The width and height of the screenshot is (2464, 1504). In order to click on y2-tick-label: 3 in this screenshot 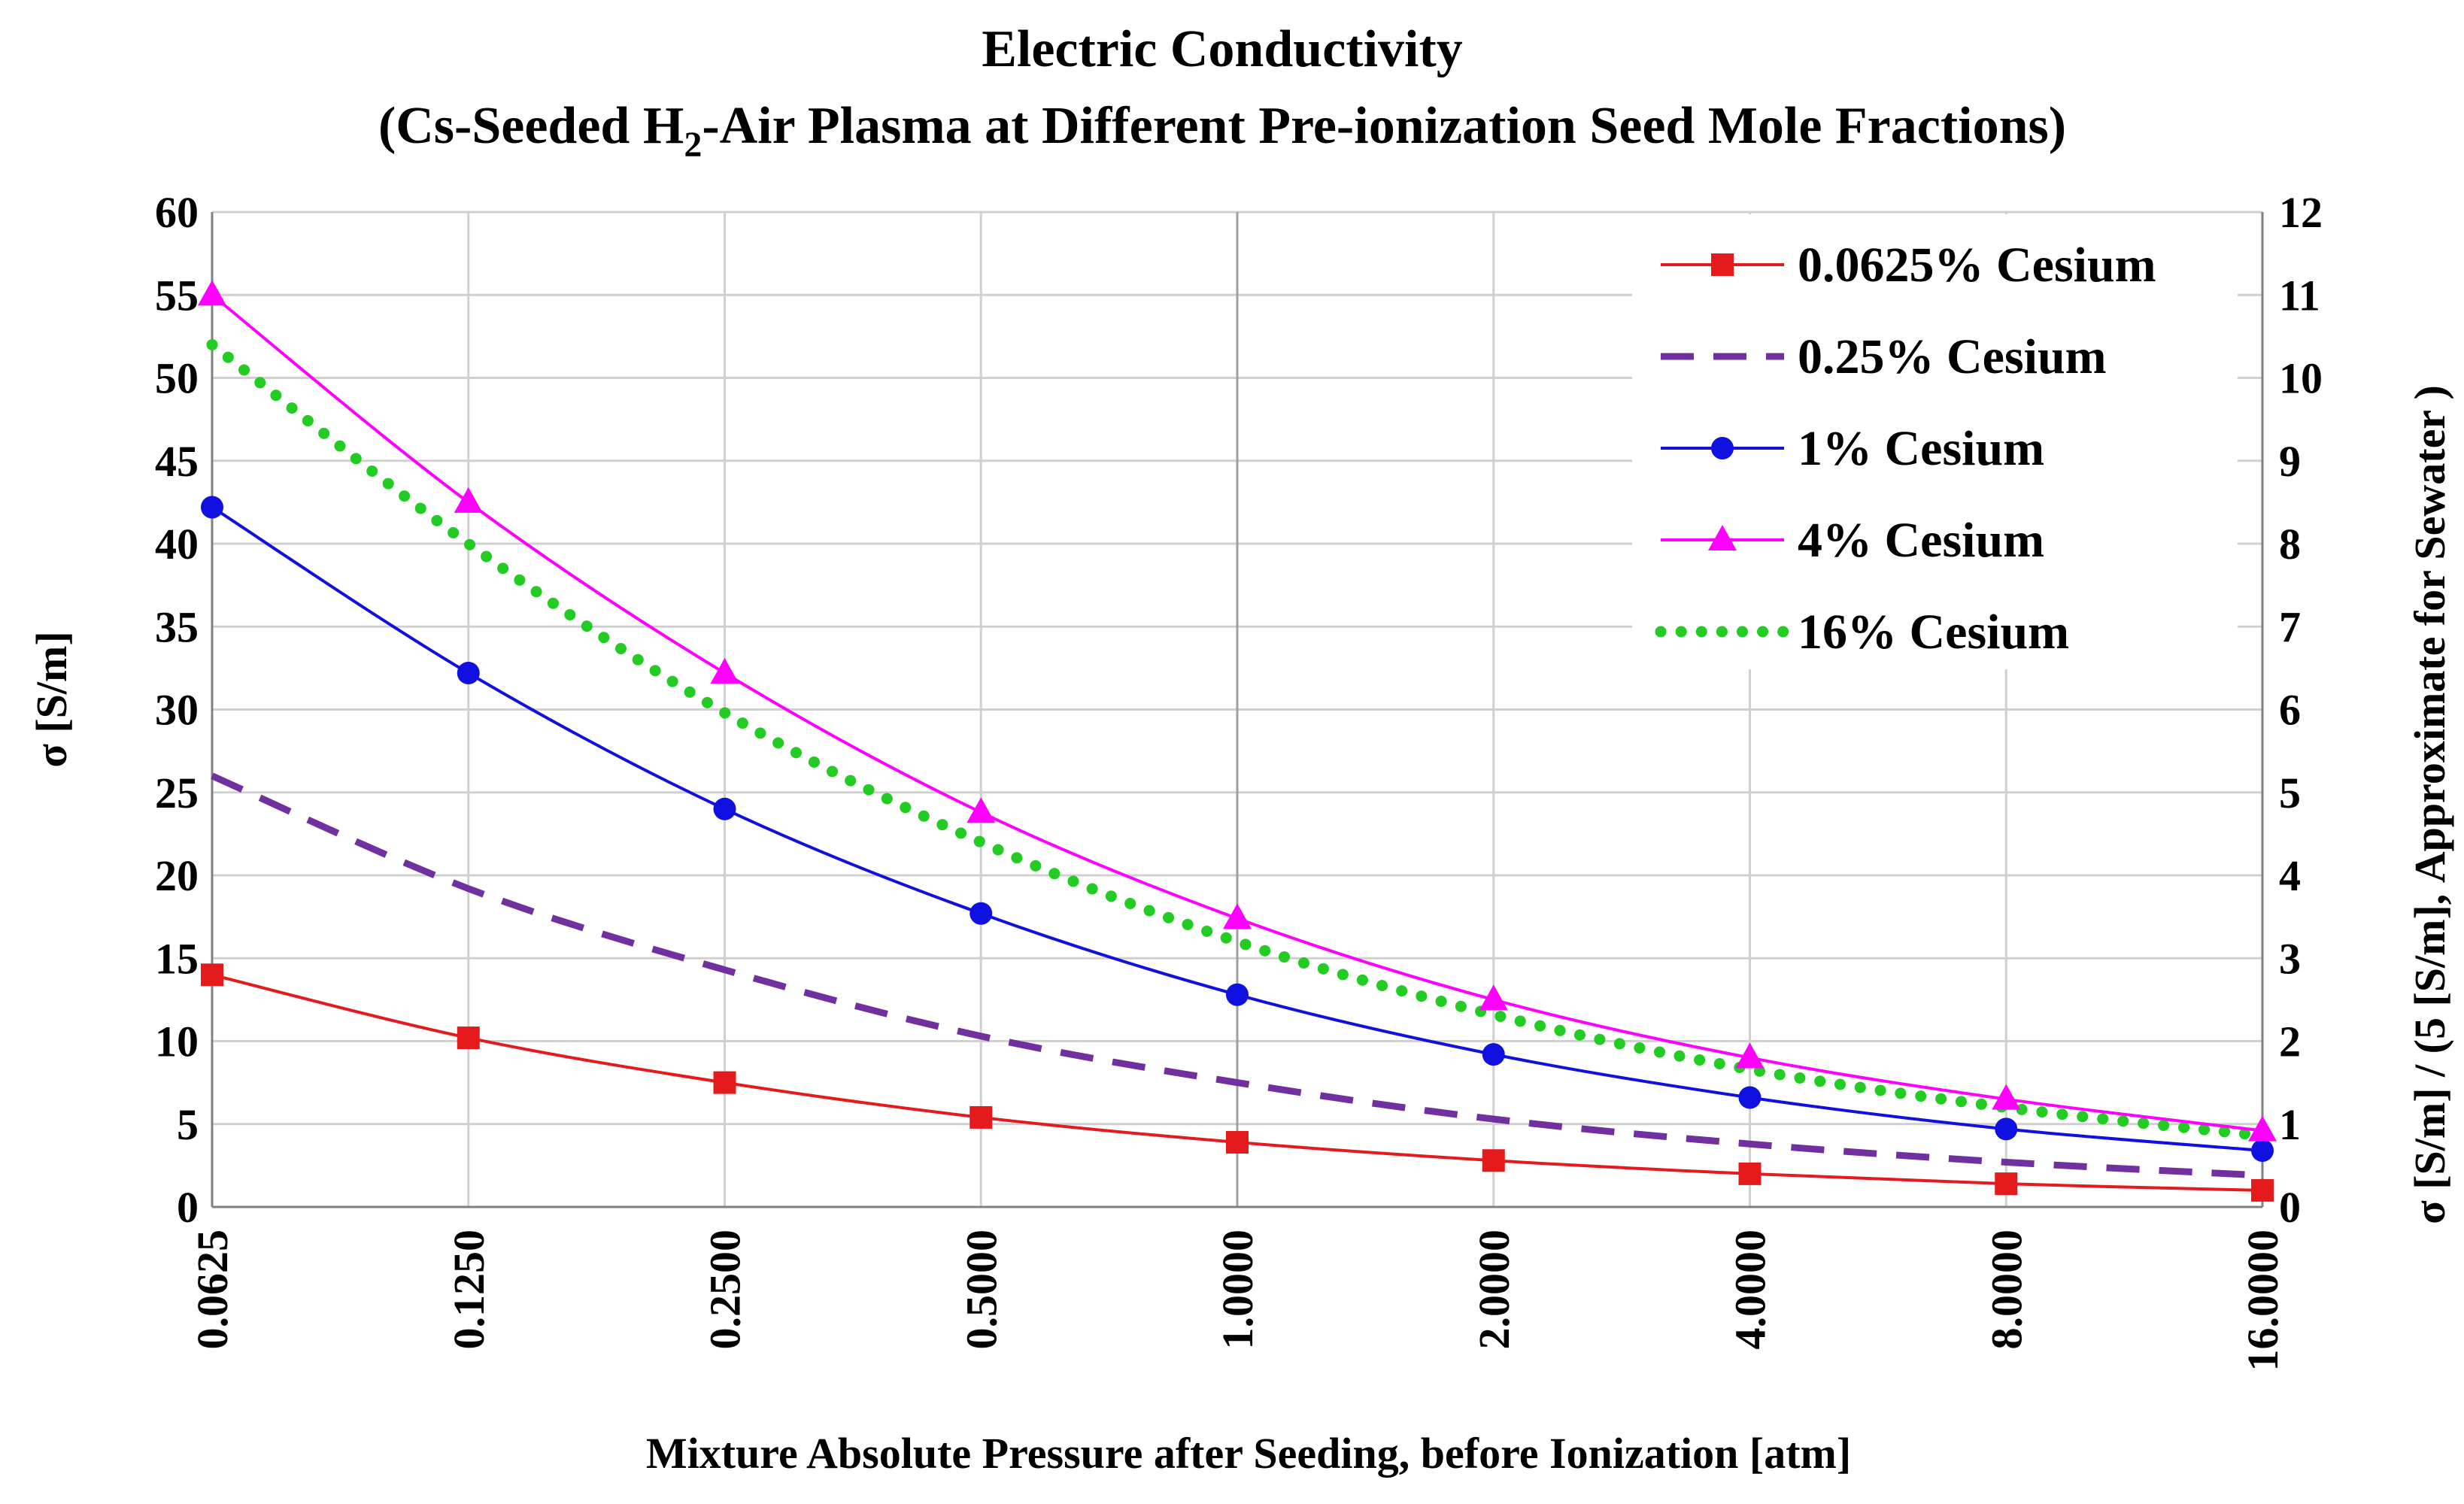, I will do `click(2290, 958)`.